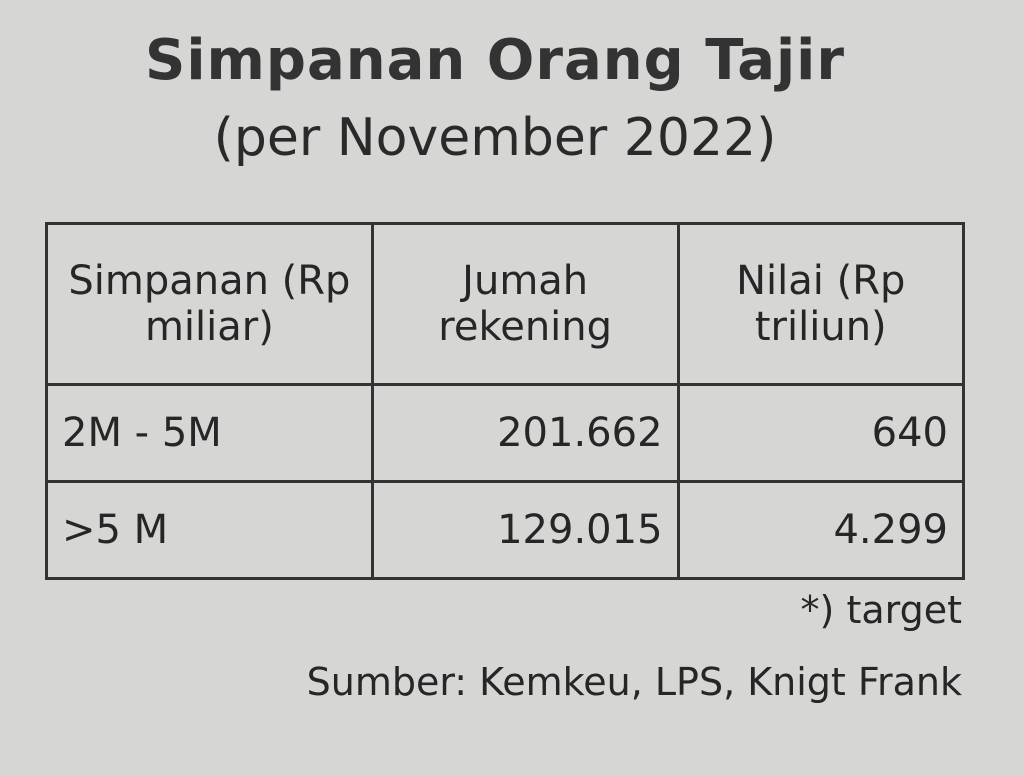 This screenshot has height=776, width=1024. Describe the element at coordinates (821, 304) in the screenshot. I see `column-header: Nilai (Rp triliun)` at that location.